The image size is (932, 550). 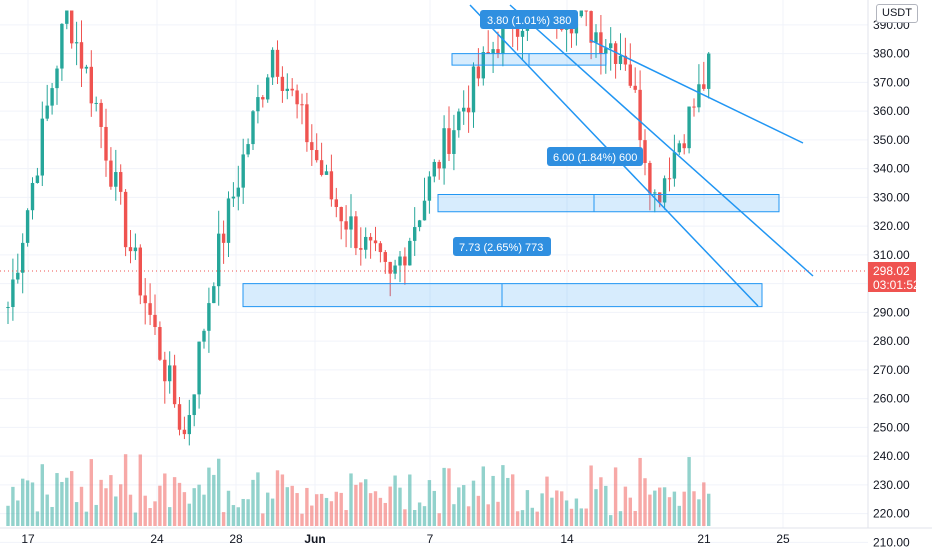 I want to click on measure-label-middle: 6.00 (1.84%) 600, so click(x=595, y=156).